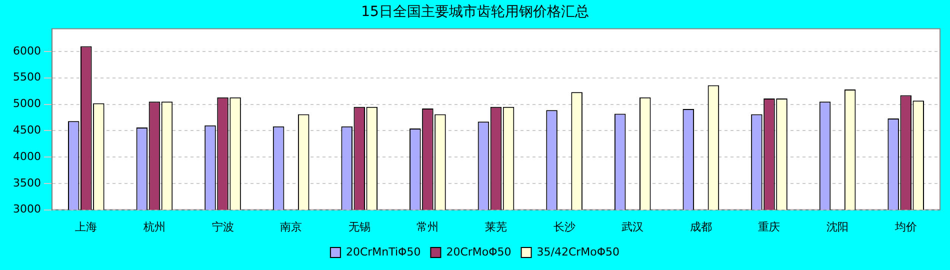  I want to click on x-tick-label: 上海, so click(86, 227).